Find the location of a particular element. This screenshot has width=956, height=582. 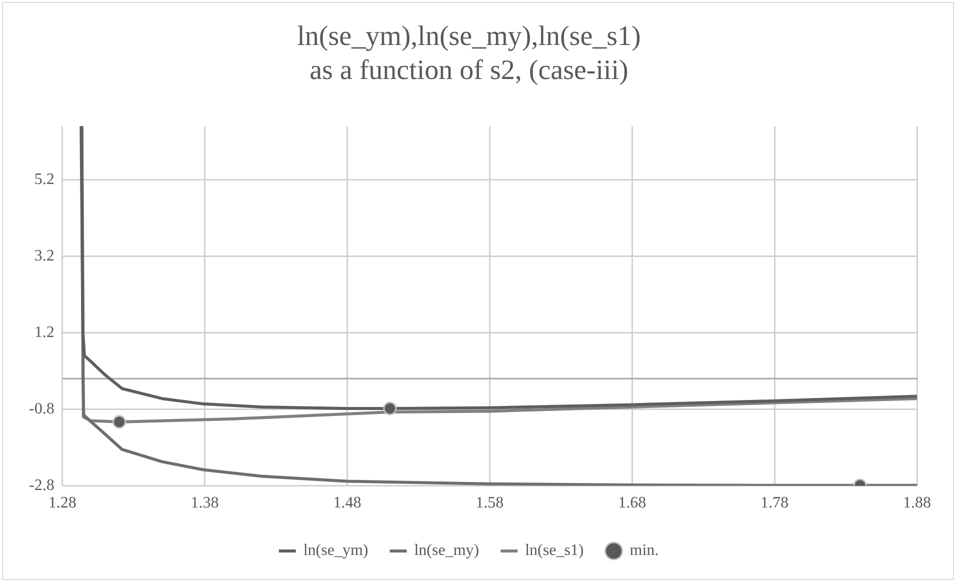

x-tick-label: 1.58 is located at coordinates (490, 503).